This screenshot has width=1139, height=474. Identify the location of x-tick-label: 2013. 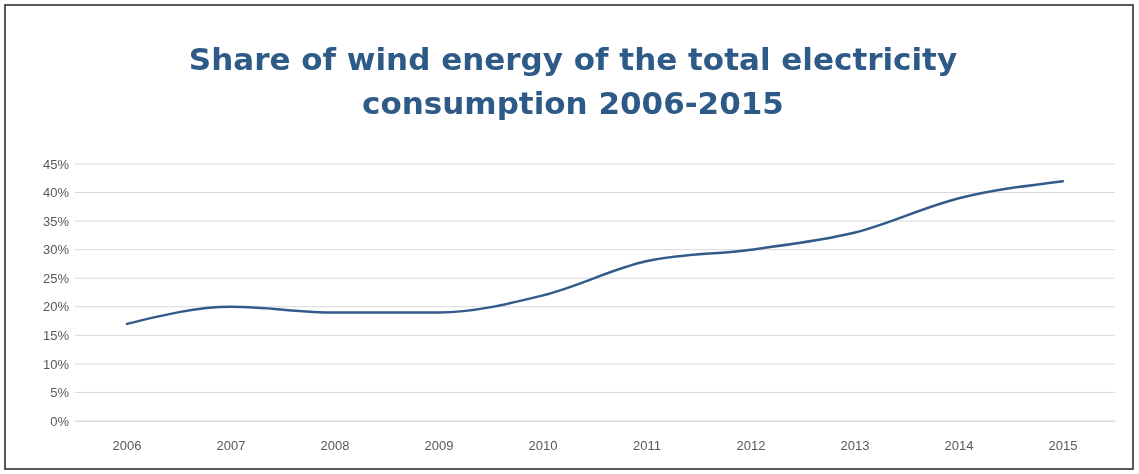
(855, 446).